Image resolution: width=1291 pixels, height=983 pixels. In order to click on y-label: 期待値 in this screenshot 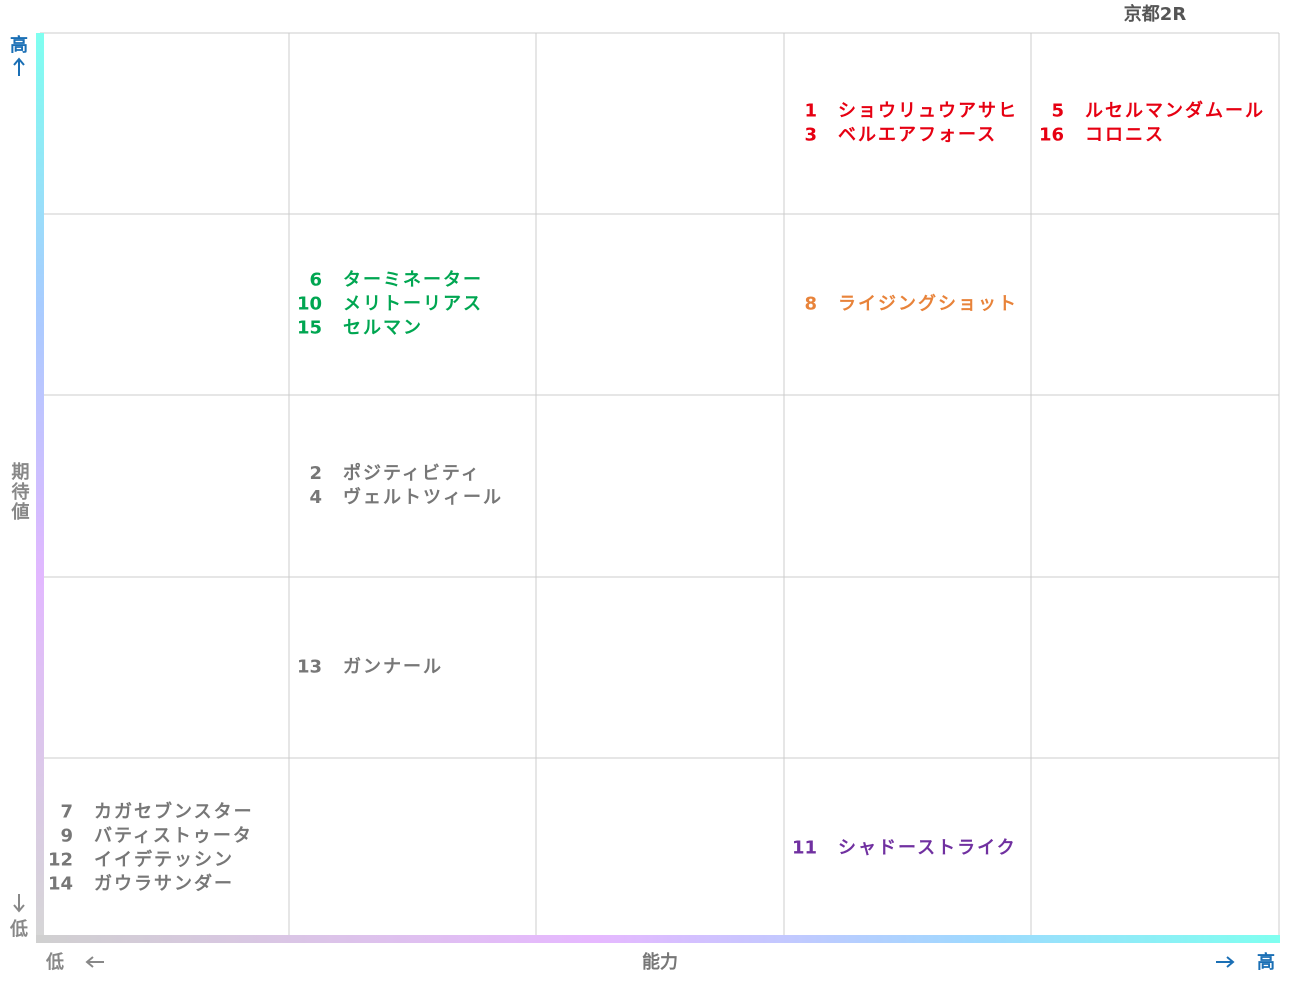, I will do `click(20, 492)`.